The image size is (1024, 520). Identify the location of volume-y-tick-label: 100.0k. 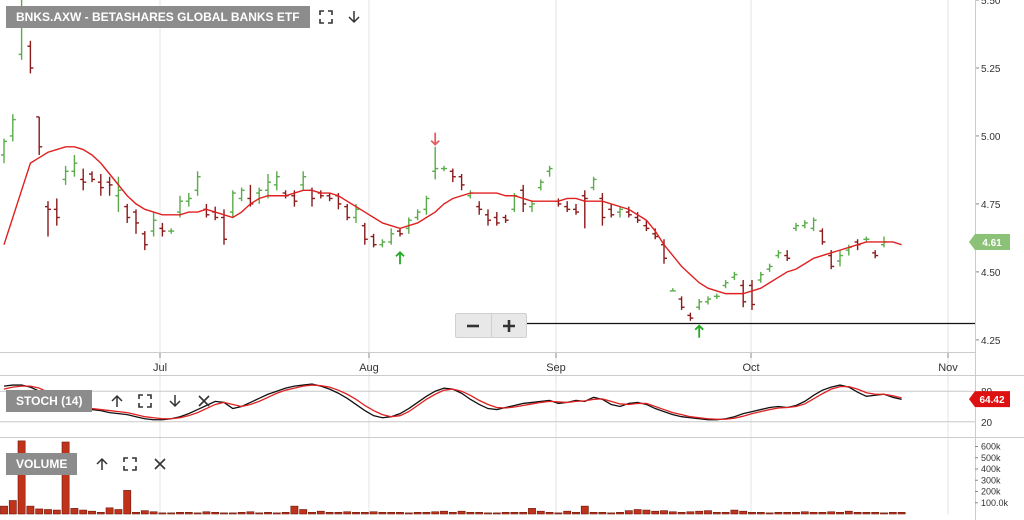
(995, 503).